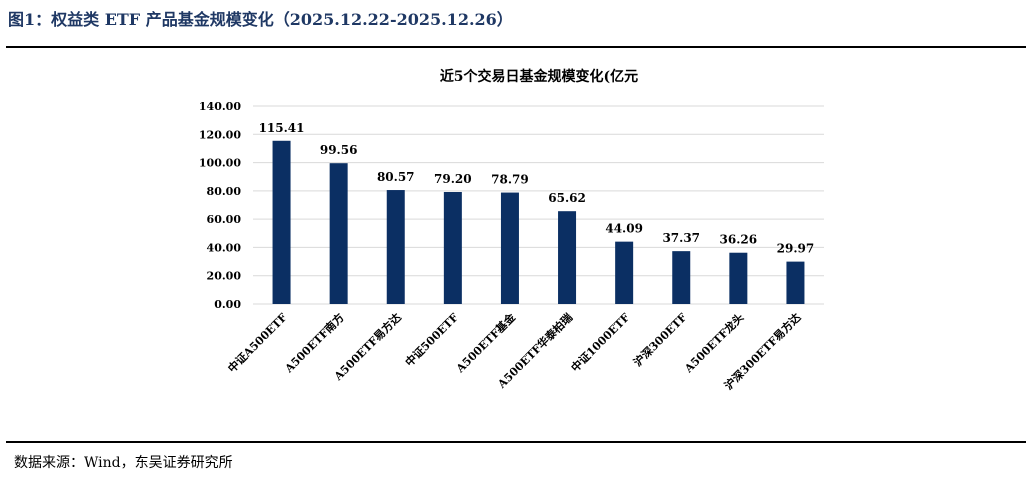  Describe the element at coordinates (516, 47) in the screenshot. I see `top-rule` at that location.